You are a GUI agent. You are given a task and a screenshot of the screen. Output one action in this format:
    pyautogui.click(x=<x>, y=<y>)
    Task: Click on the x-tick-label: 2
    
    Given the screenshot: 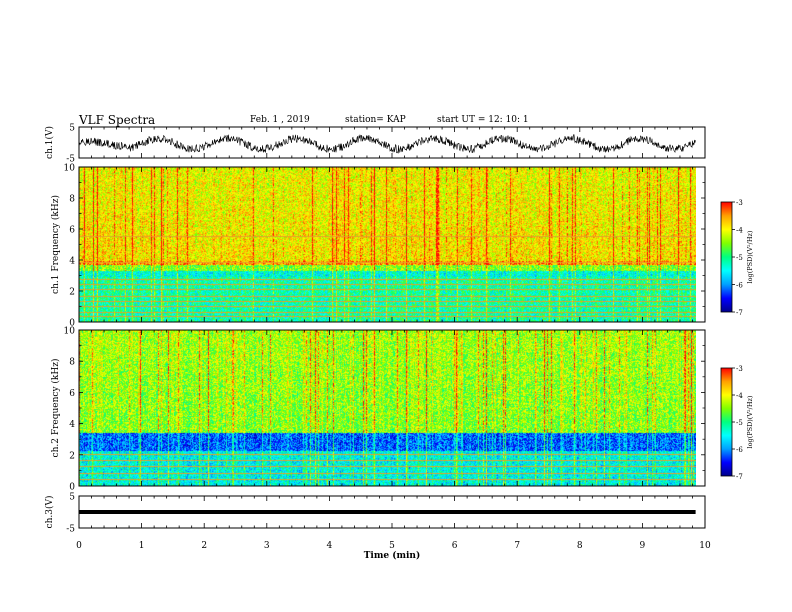 What is the action you would take?
    pyautogui.click(x=204, y=546)
    